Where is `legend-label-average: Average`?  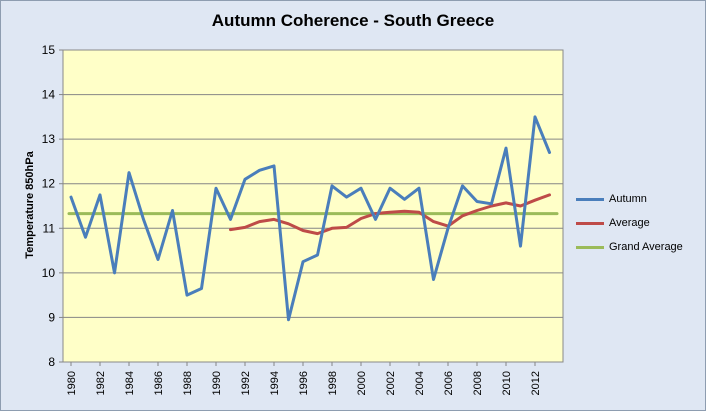
legend-label-average: Average is located at coordinates (629, 223).